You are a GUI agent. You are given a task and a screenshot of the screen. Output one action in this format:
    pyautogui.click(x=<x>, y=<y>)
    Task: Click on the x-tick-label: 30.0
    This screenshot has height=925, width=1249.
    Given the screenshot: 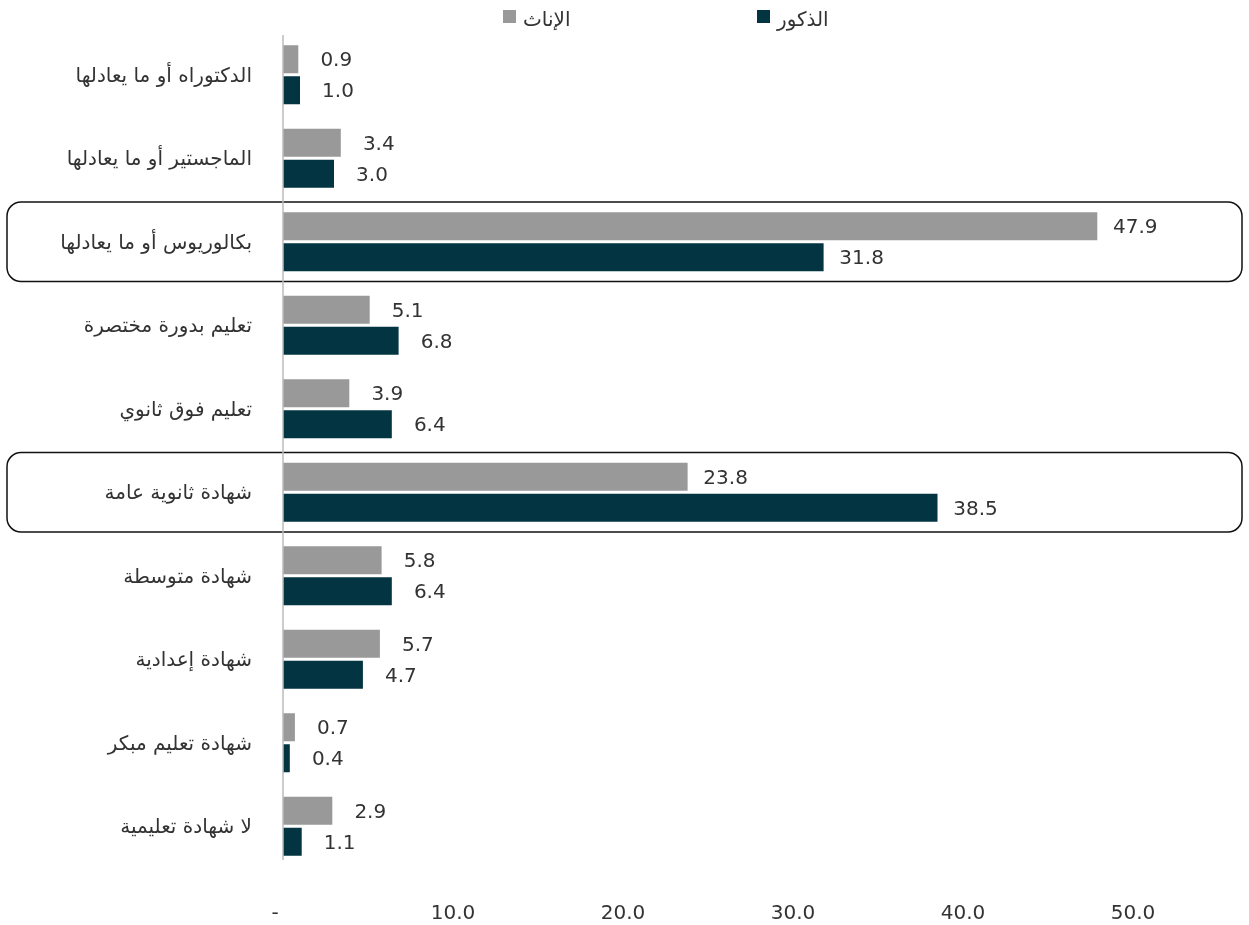 What is the action you would take?
    pyautogui.click(x=793, y=912)
    